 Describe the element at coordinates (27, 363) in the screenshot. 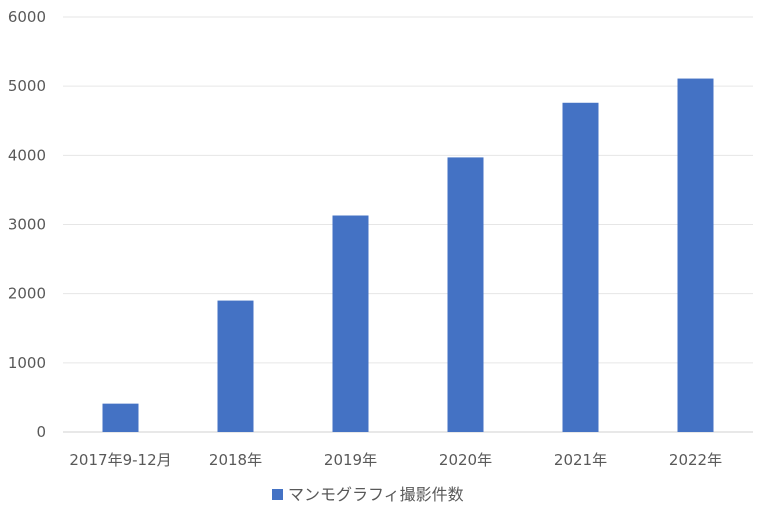

I see `y-tick-label: 1000` at that location.